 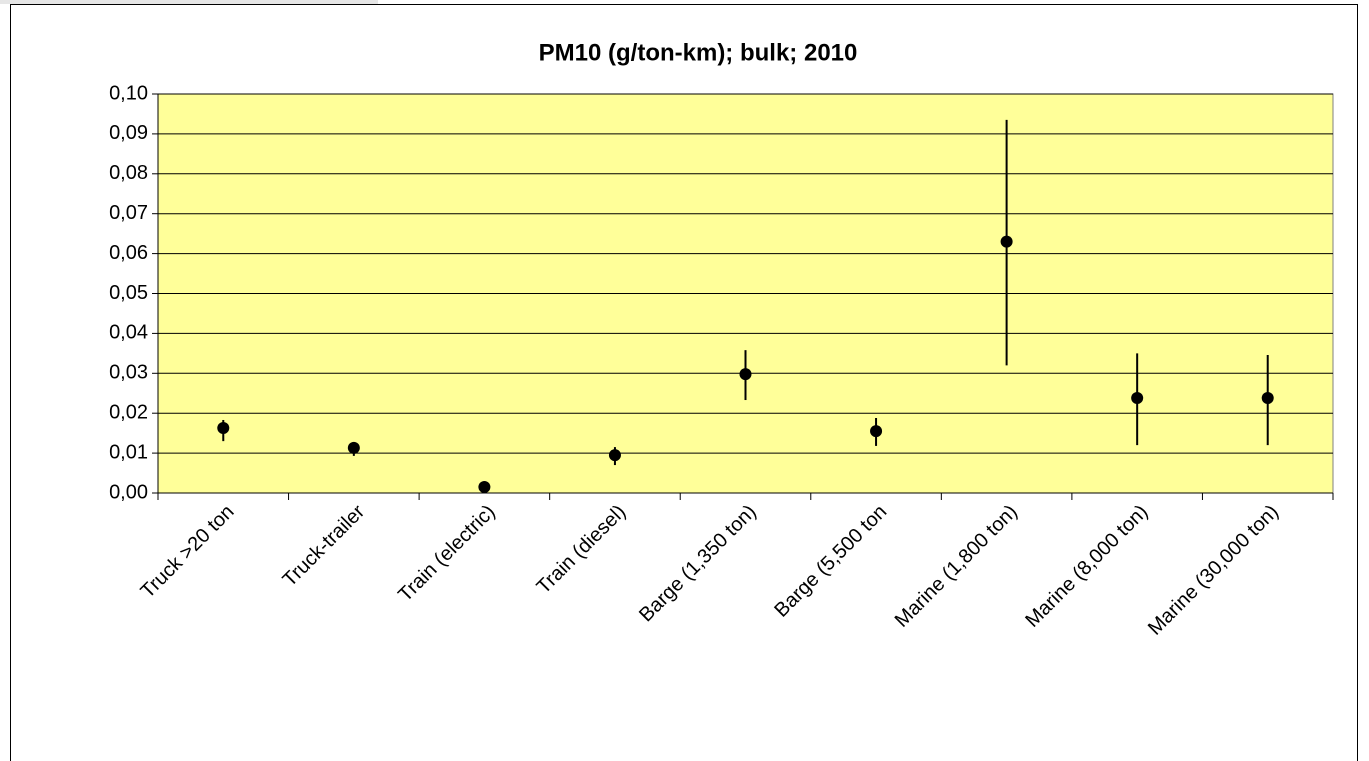 What do you see at coordinates (128, 173) in the screenshot?
I see `y-tick-label: 0,08` at bounding box center [128, 173].